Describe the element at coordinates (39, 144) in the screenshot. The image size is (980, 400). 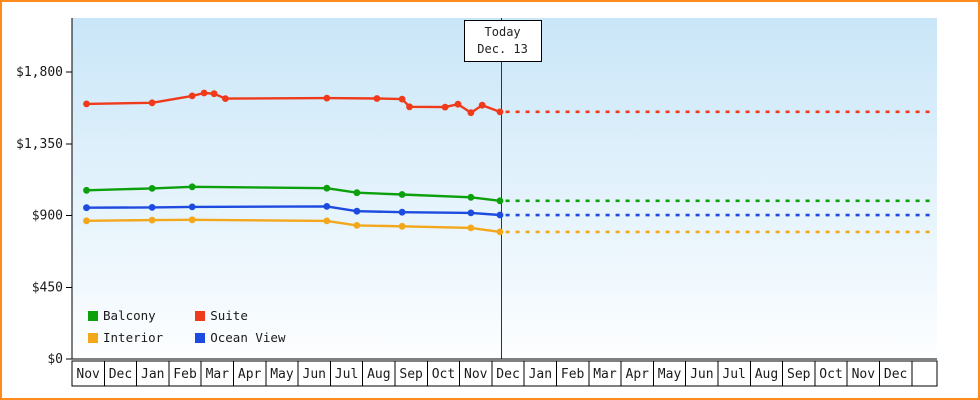
I see `y-axis-label: $1,350` at that location.